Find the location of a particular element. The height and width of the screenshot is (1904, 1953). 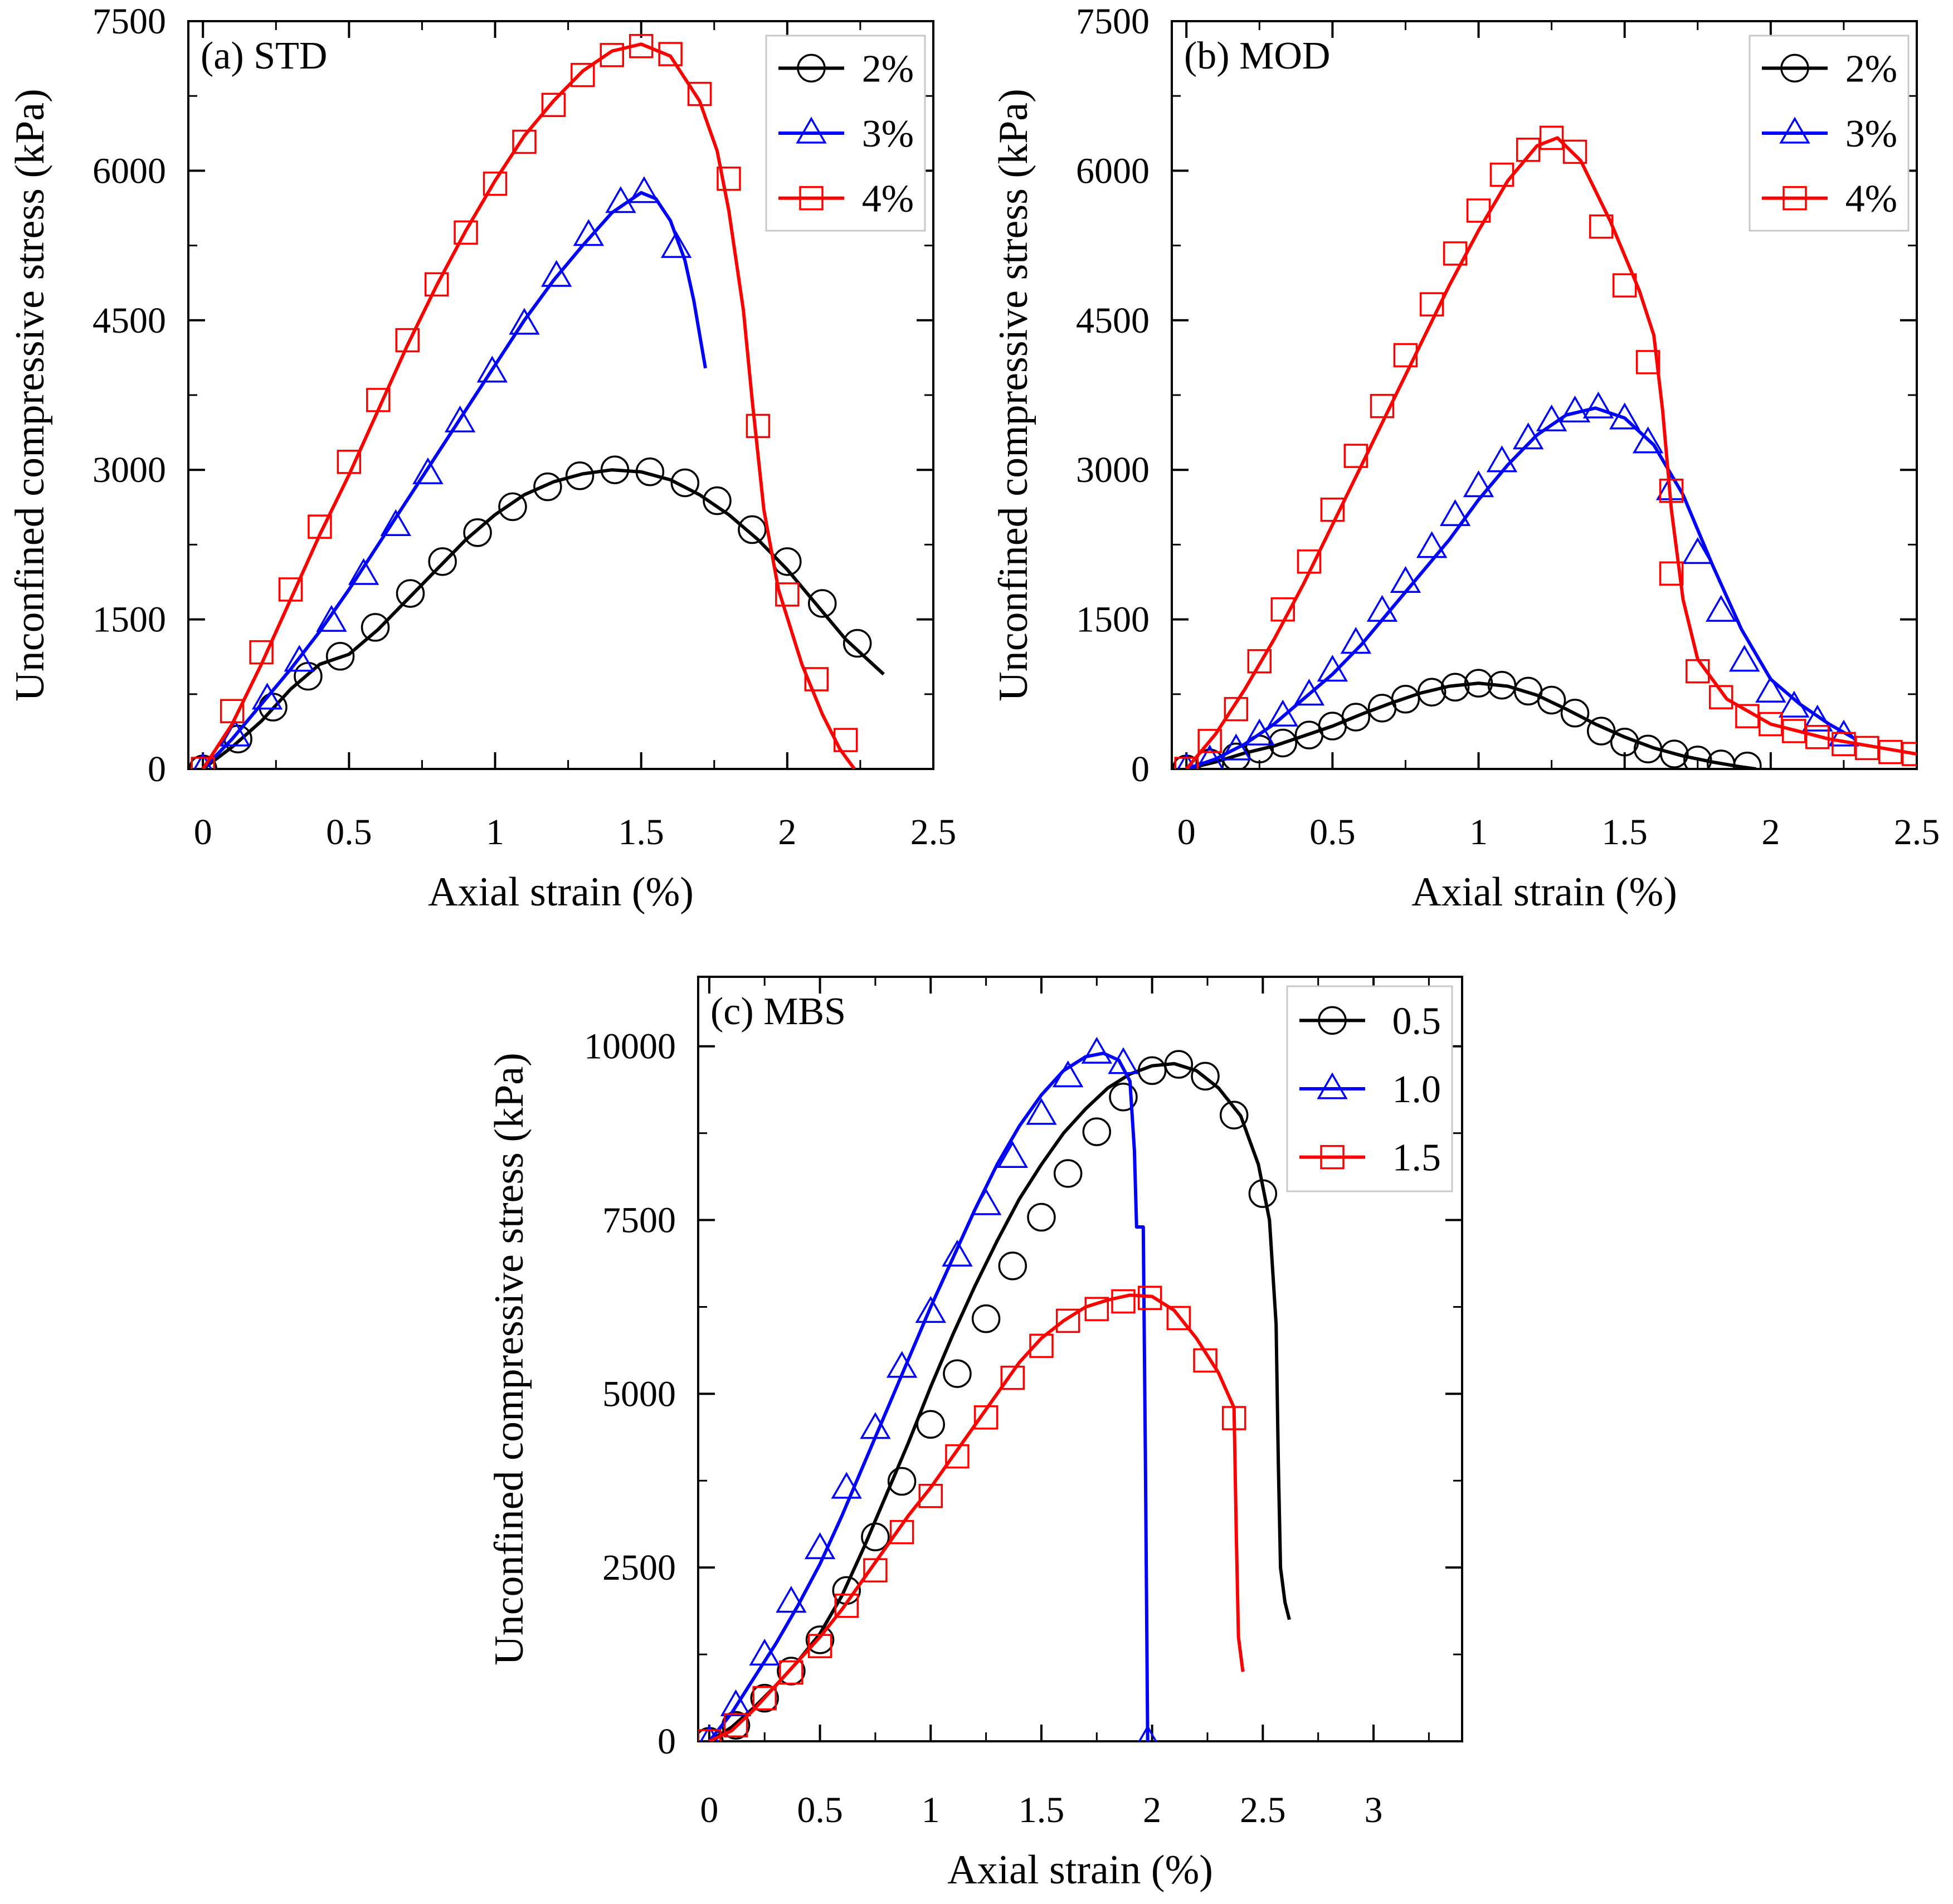

panel-title: (c) MBS is located at coordinates (778, 1011).